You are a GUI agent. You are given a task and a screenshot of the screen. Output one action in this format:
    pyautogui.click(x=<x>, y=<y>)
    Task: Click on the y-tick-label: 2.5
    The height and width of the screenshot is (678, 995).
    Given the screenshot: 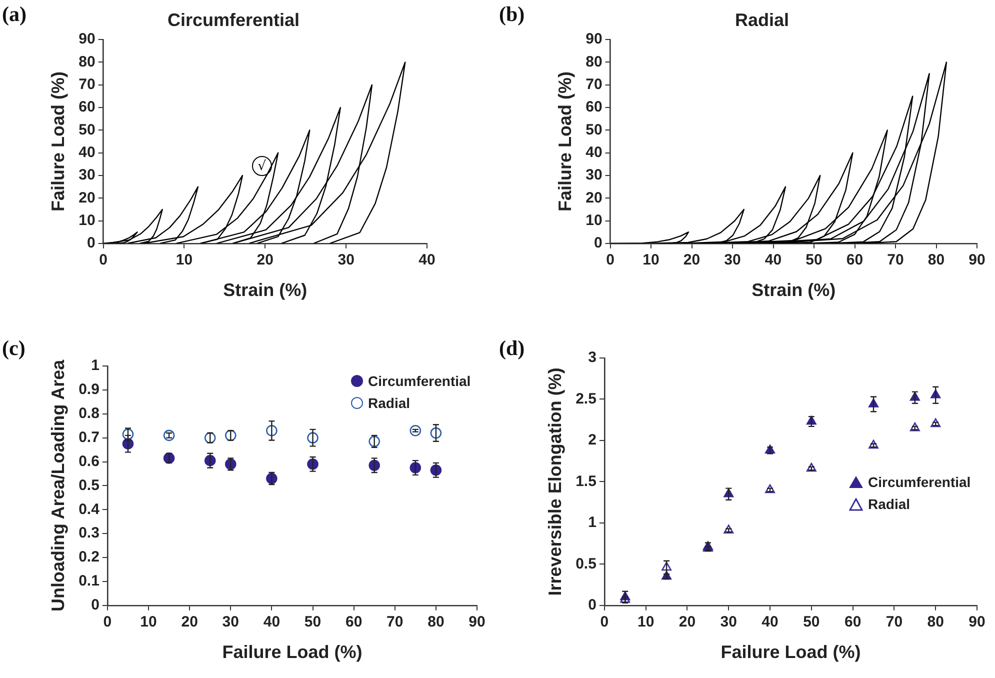 What is the action you would take?
    pyautogui.click(x=586, y=399)
    